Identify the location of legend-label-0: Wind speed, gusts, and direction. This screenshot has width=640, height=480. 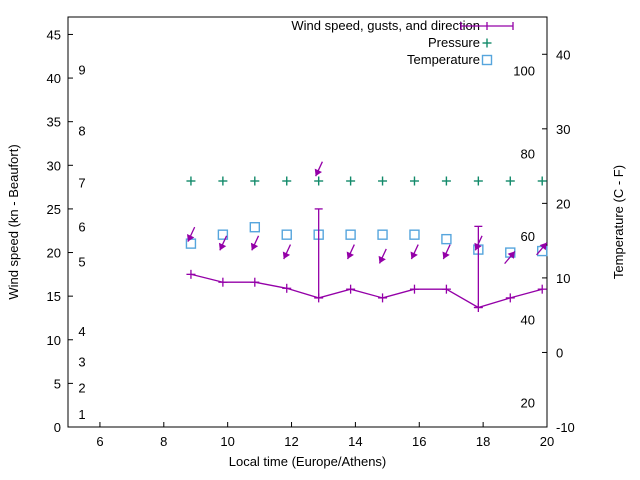
(385, 25).